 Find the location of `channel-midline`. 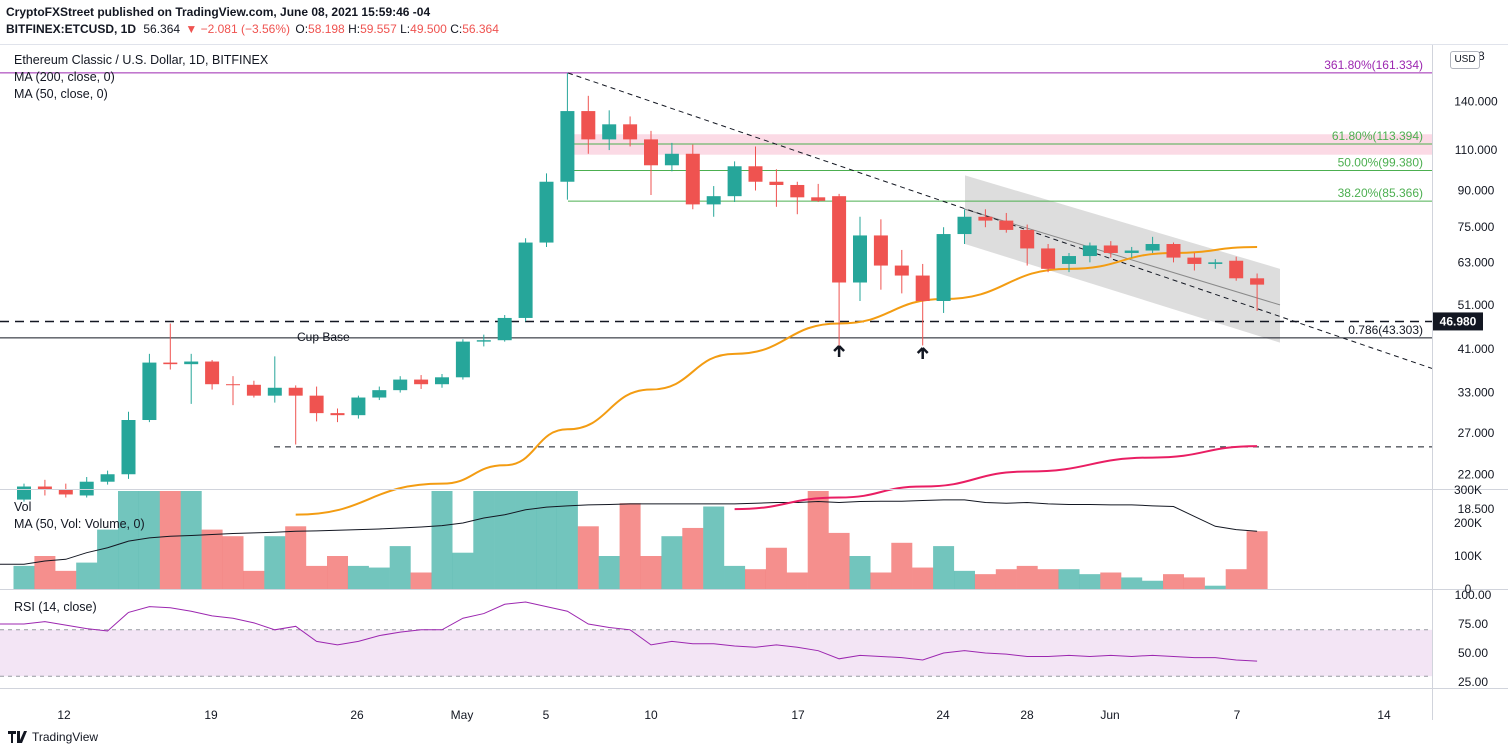

channel-midline is located at coordinates (1122, 257).